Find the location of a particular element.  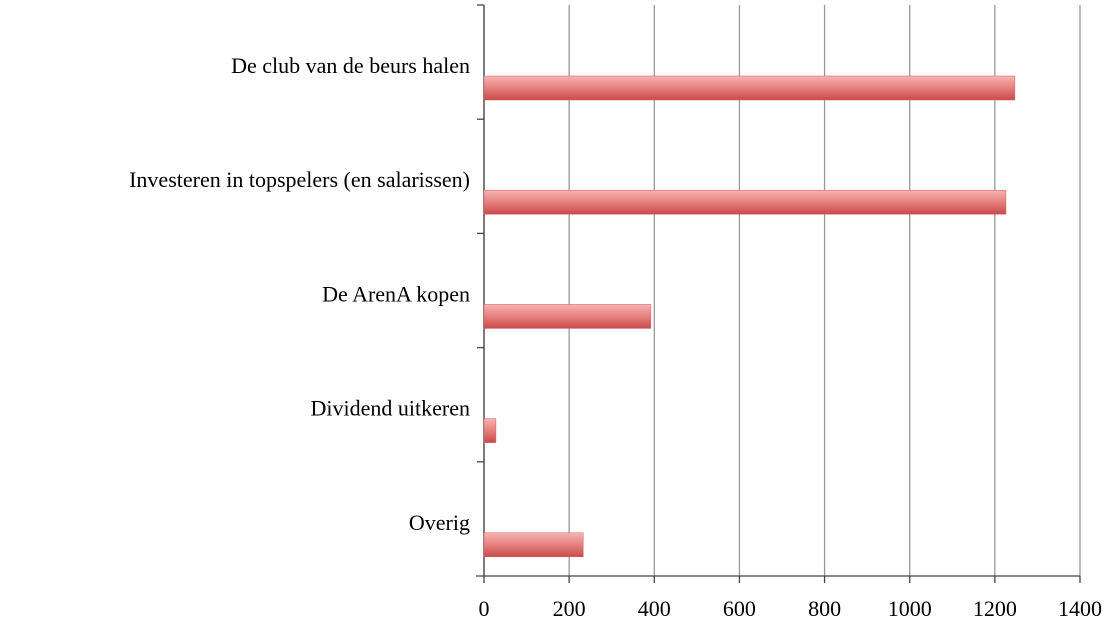

y-tick-label: Overig is located at coordinates (439, 522).